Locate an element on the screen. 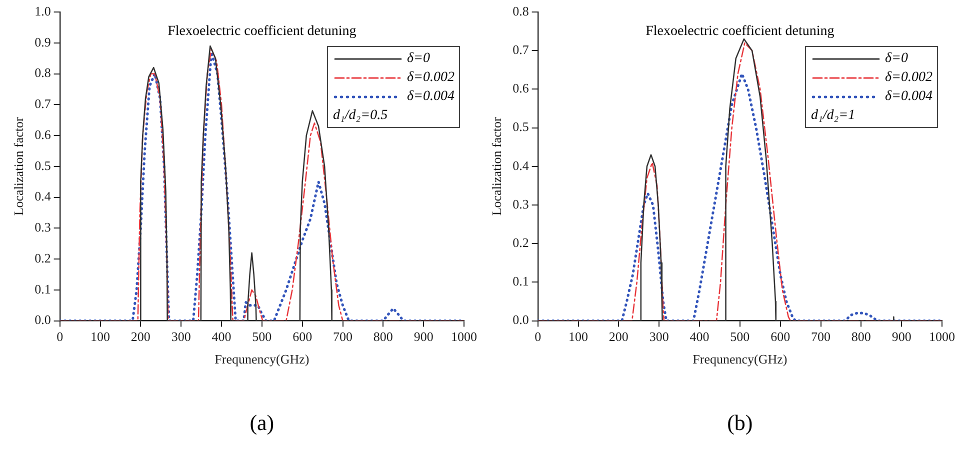  text: (a) is located at coordinates (262, 423).